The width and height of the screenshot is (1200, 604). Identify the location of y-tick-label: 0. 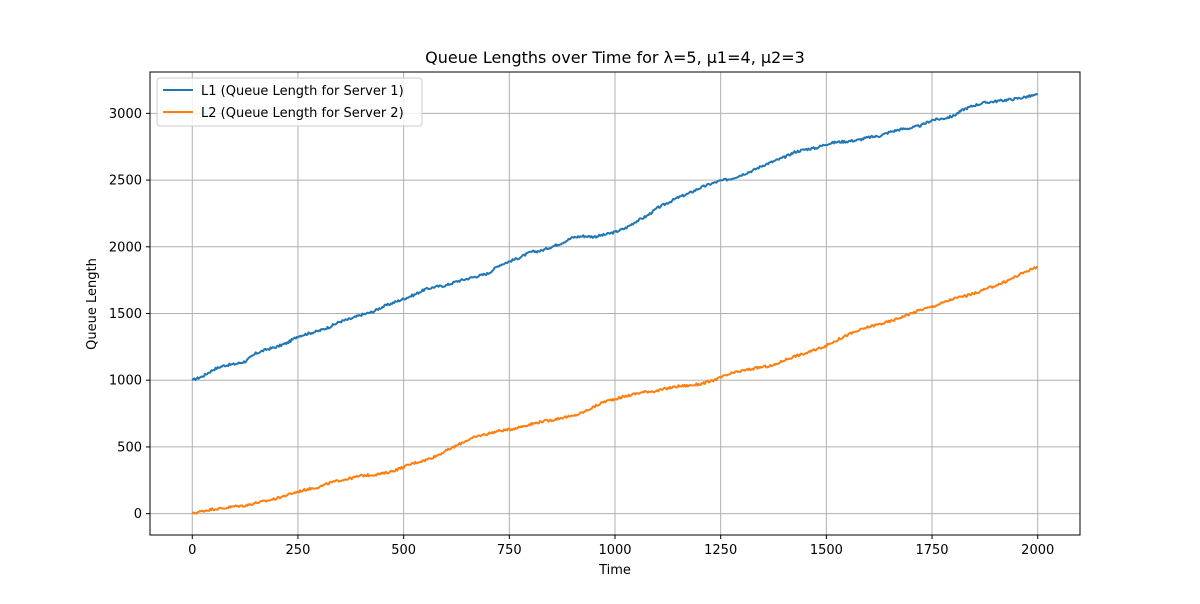
(138, 514).